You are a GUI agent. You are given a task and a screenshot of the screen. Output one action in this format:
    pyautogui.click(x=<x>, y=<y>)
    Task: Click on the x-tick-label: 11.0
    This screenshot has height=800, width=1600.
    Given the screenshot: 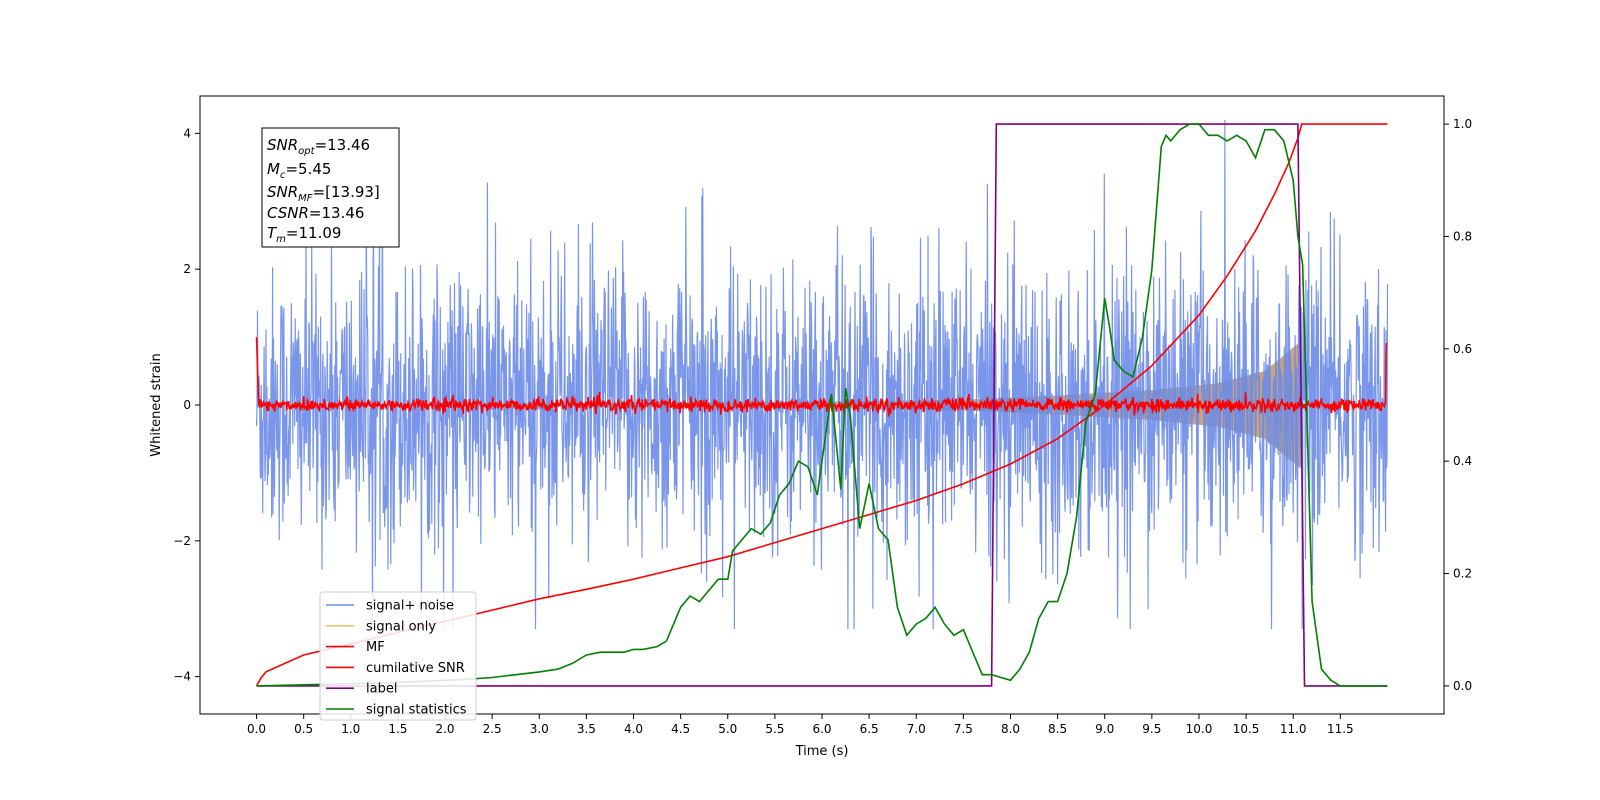 What is the action you would take?
    pyautogui.click(x=1293, y=729)
    